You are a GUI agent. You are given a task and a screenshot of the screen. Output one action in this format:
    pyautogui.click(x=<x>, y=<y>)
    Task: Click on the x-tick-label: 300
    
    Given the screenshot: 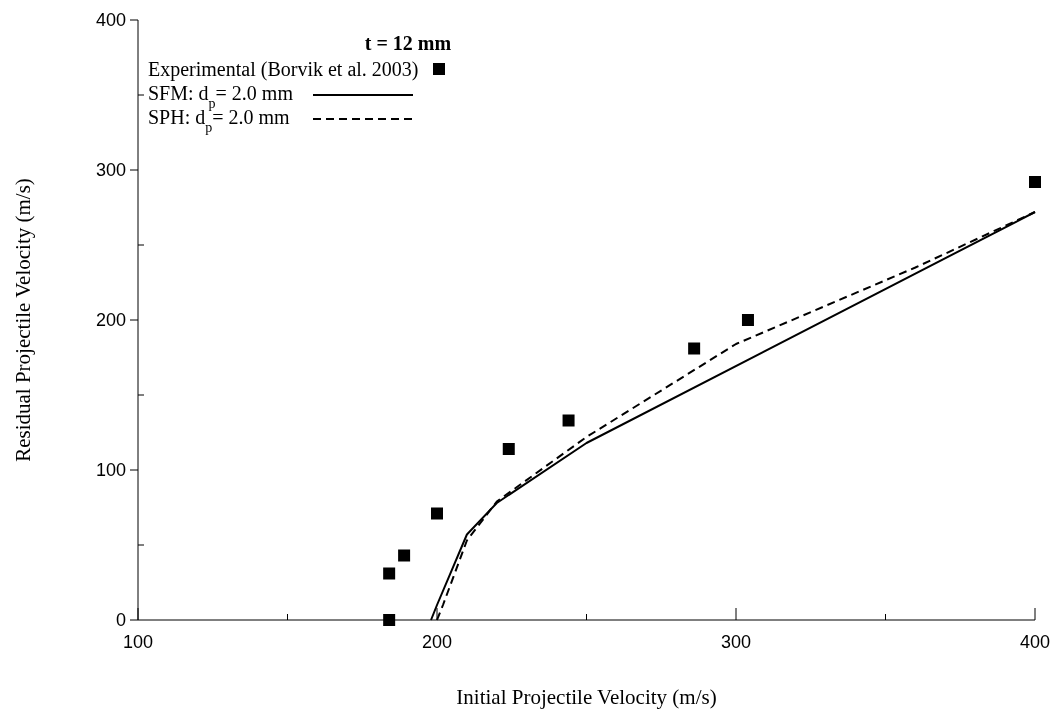 What is the action you would take?
    pyautogui.click(x=736, y=642)
    